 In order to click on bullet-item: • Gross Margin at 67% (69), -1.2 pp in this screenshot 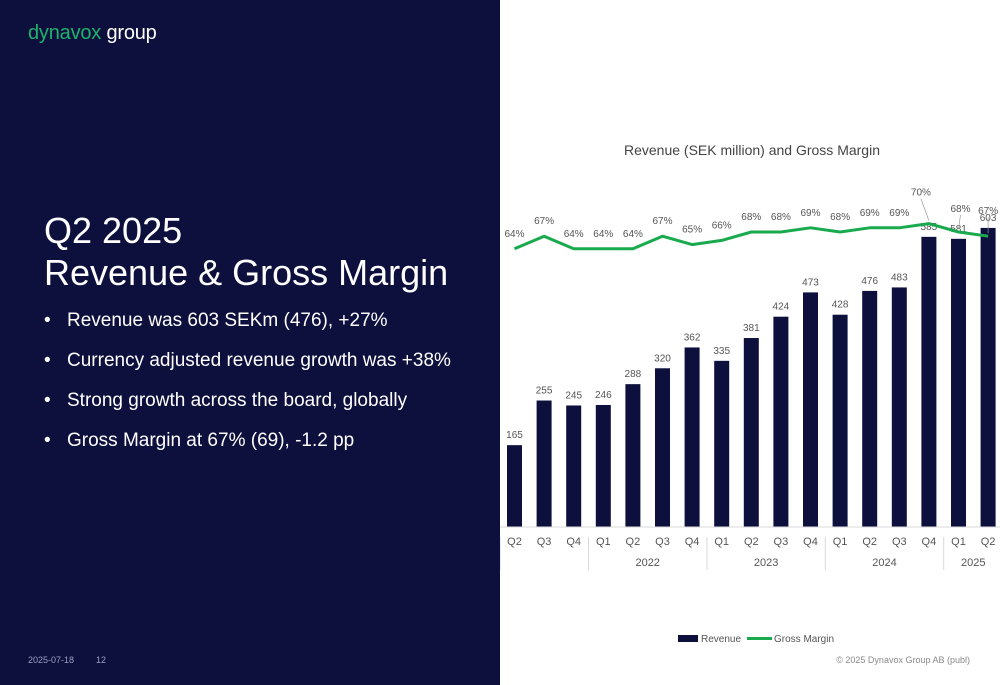, I will do `click(247, 450)`.